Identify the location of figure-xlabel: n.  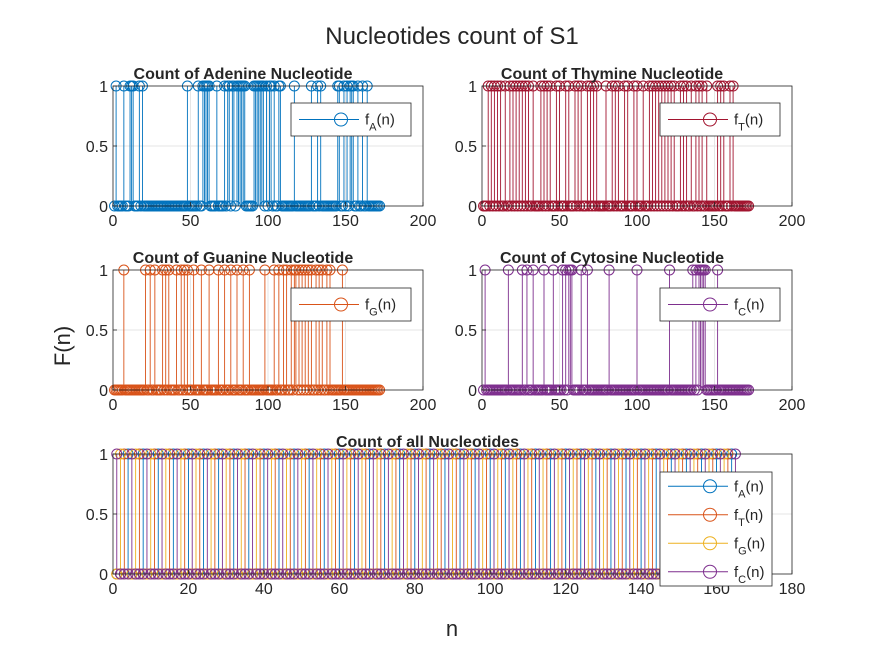
(452, 628).